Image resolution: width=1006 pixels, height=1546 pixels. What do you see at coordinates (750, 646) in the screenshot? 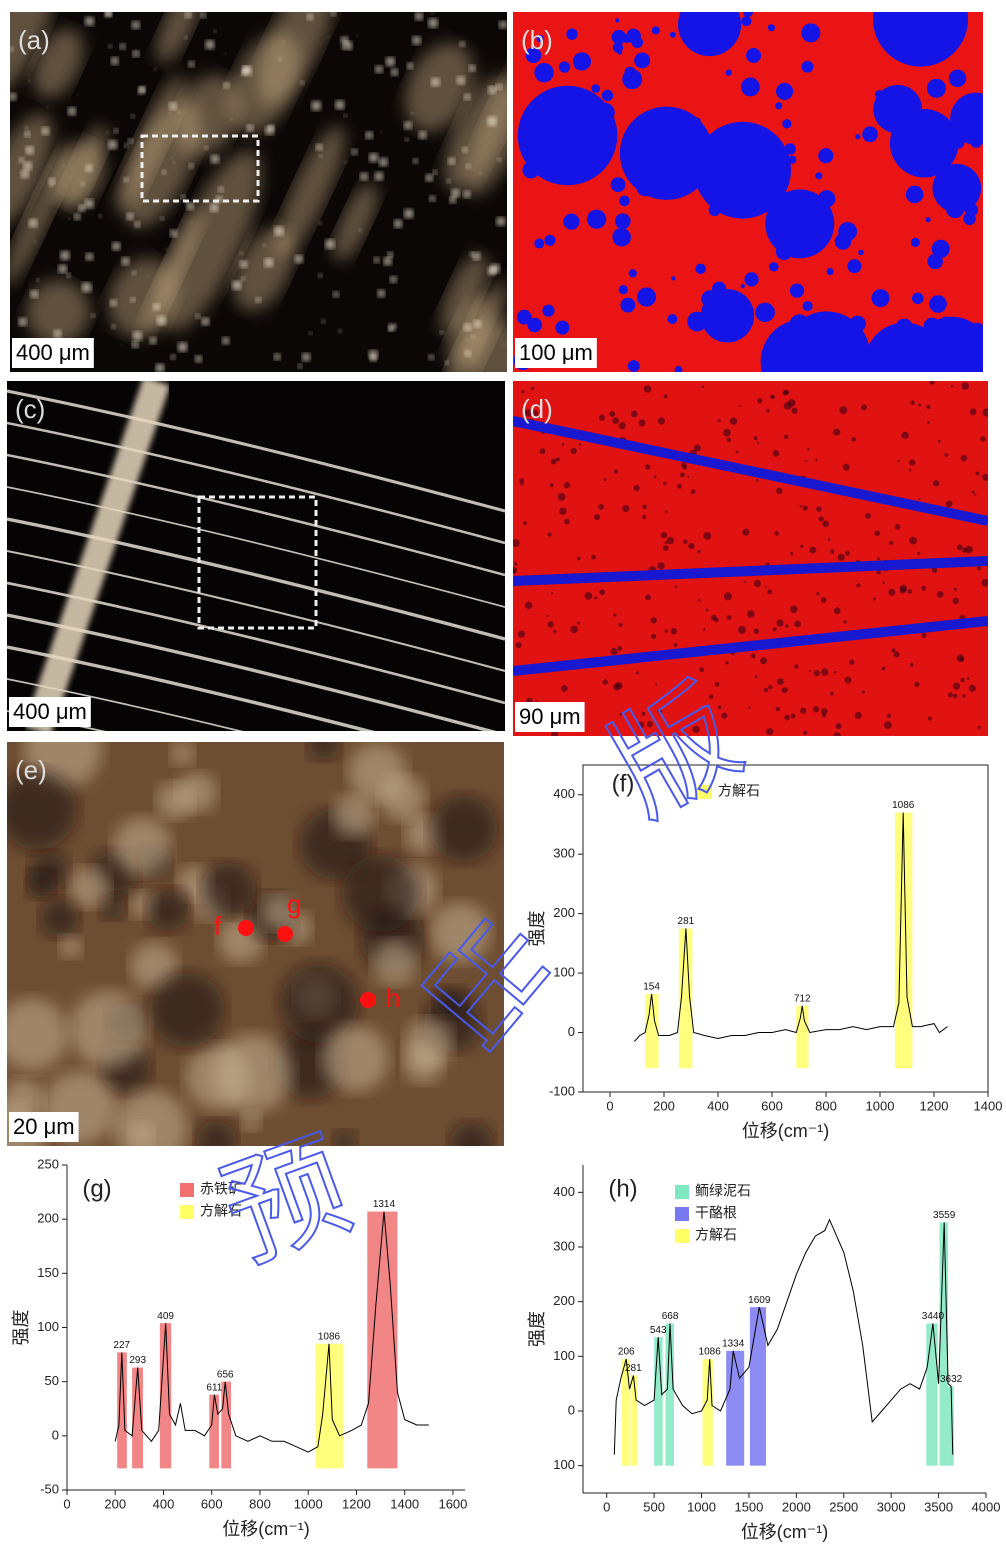
I see `blue-band` at bounding box center [750, 646].